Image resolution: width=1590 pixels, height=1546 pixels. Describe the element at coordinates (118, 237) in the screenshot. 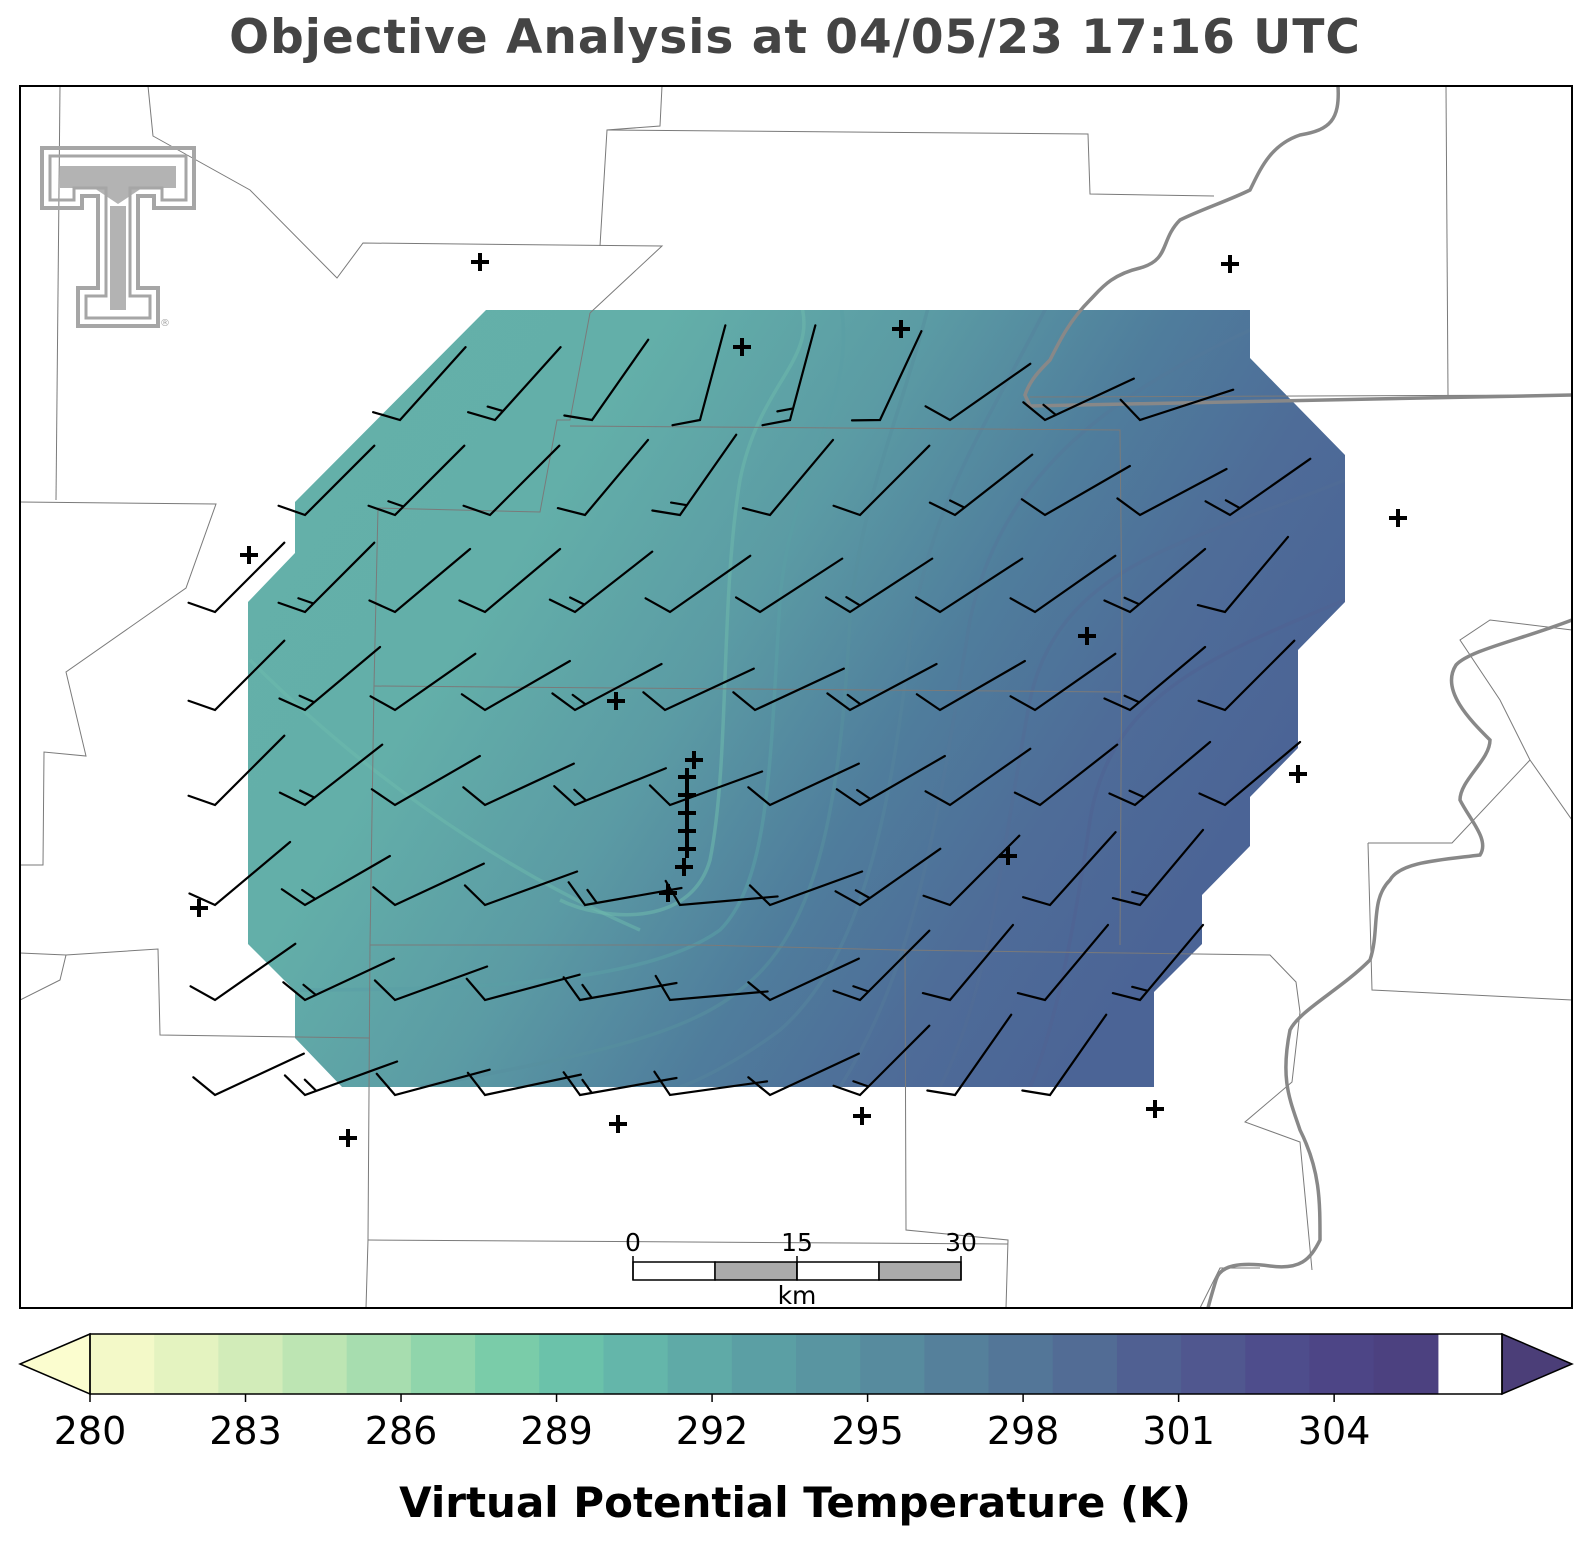

I see `texas-tech-logo: ®` at that location.